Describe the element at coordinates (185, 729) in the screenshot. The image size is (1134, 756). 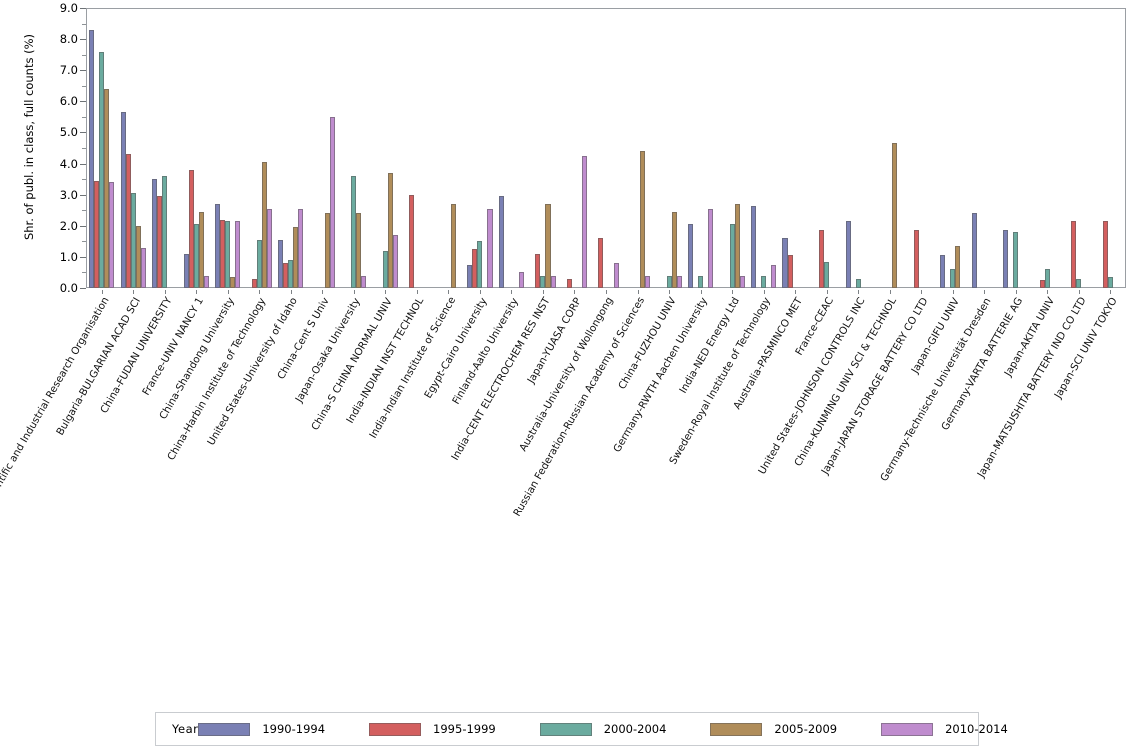
I see `legend-title: Year` at that location.